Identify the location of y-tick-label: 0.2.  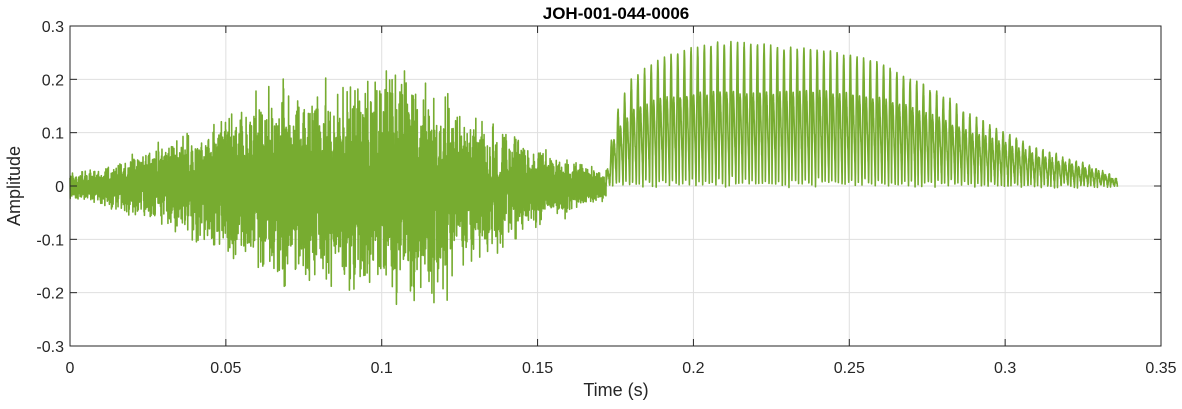
(53, 80).